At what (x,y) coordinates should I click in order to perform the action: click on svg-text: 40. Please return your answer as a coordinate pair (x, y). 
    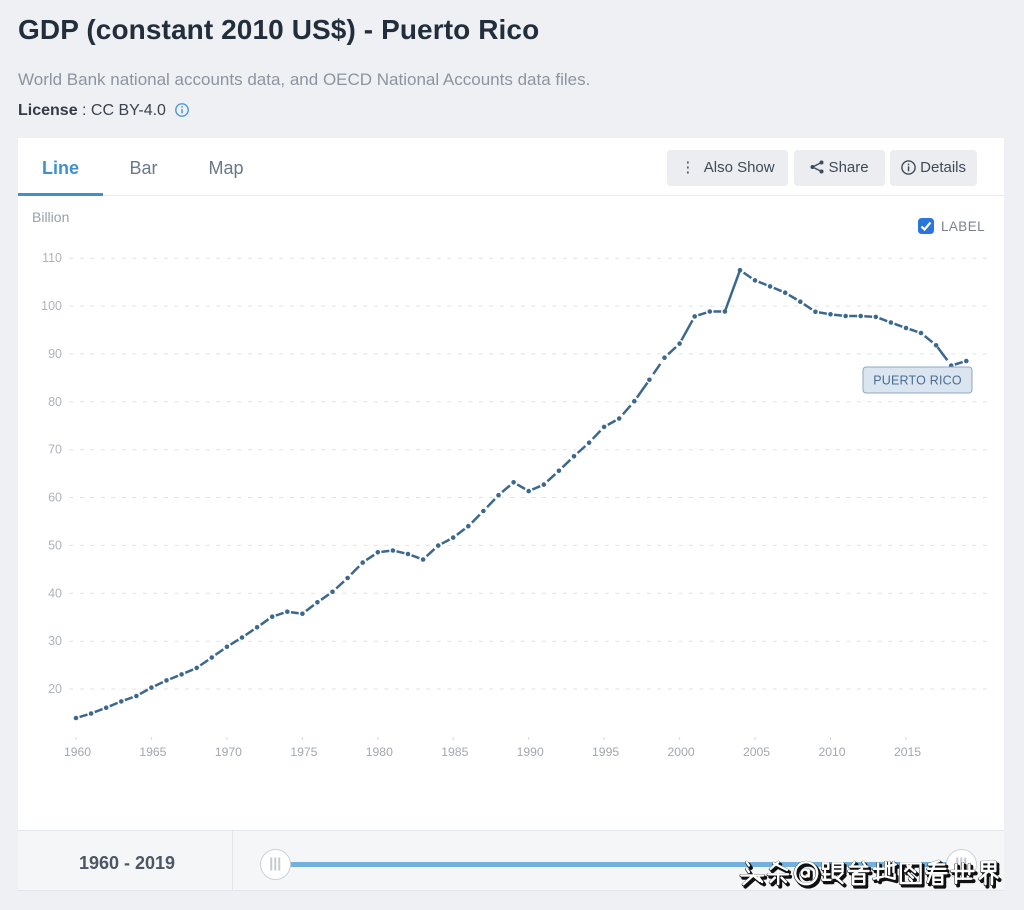
    Looking at the image, I should click on (55, 593).